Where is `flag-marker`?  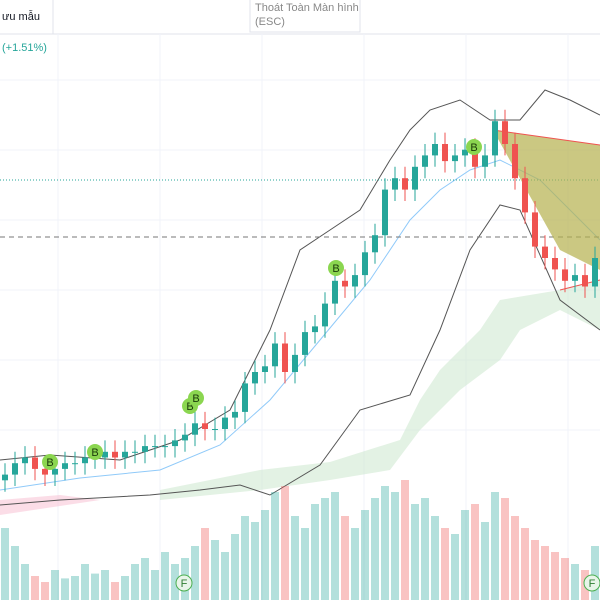
flag-marker is located at coordinates (591, 583).